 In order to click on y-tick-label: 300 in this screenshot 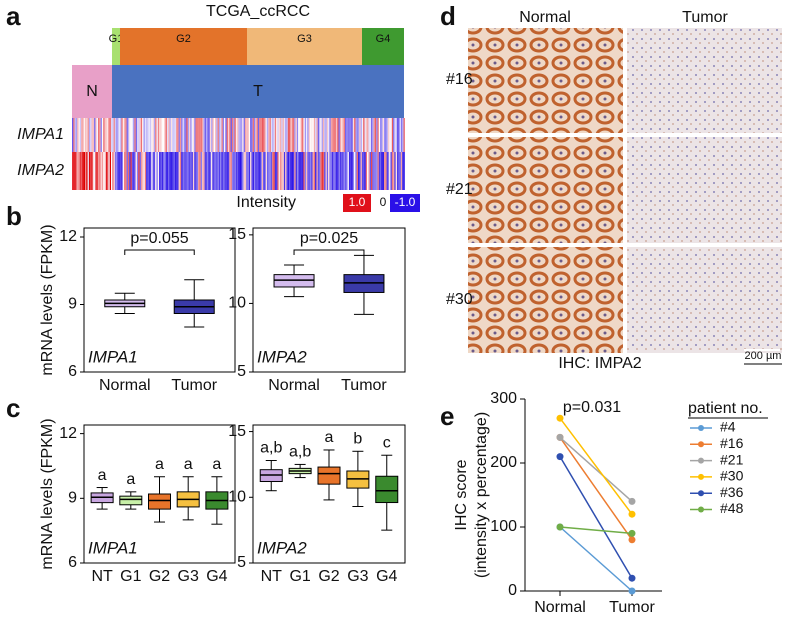, I will do `click(503, 398)`.